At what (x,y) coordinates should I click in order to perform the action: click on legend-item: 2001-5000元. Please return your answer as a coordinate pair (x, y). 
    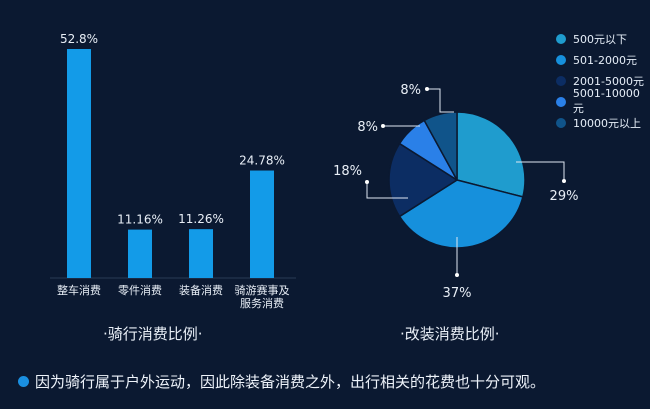
    Looking at the image, I should click on (603, 80).